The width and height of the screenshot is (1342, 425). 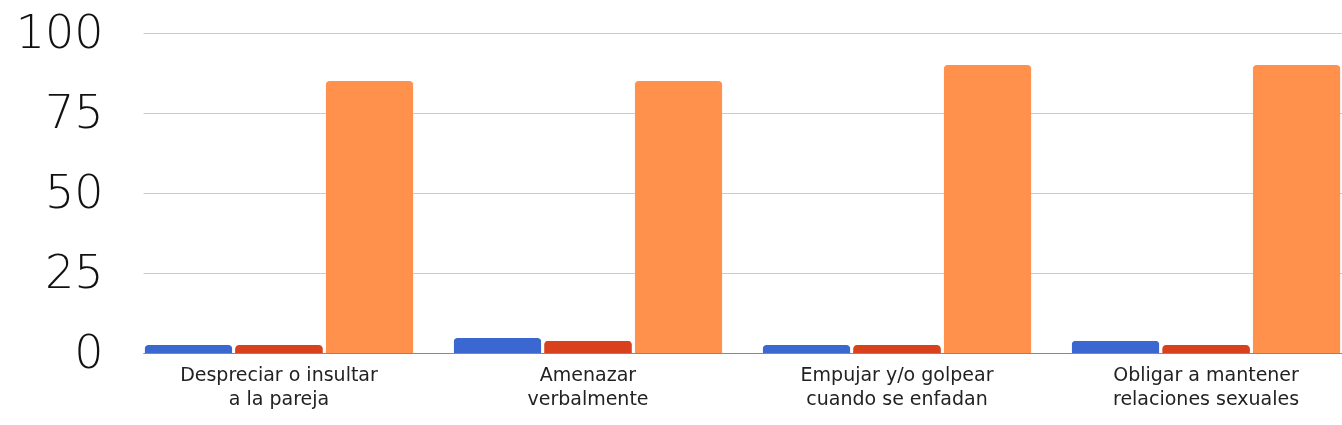 I want to click on y-tick-label: 0, so click(x=89, y=351).